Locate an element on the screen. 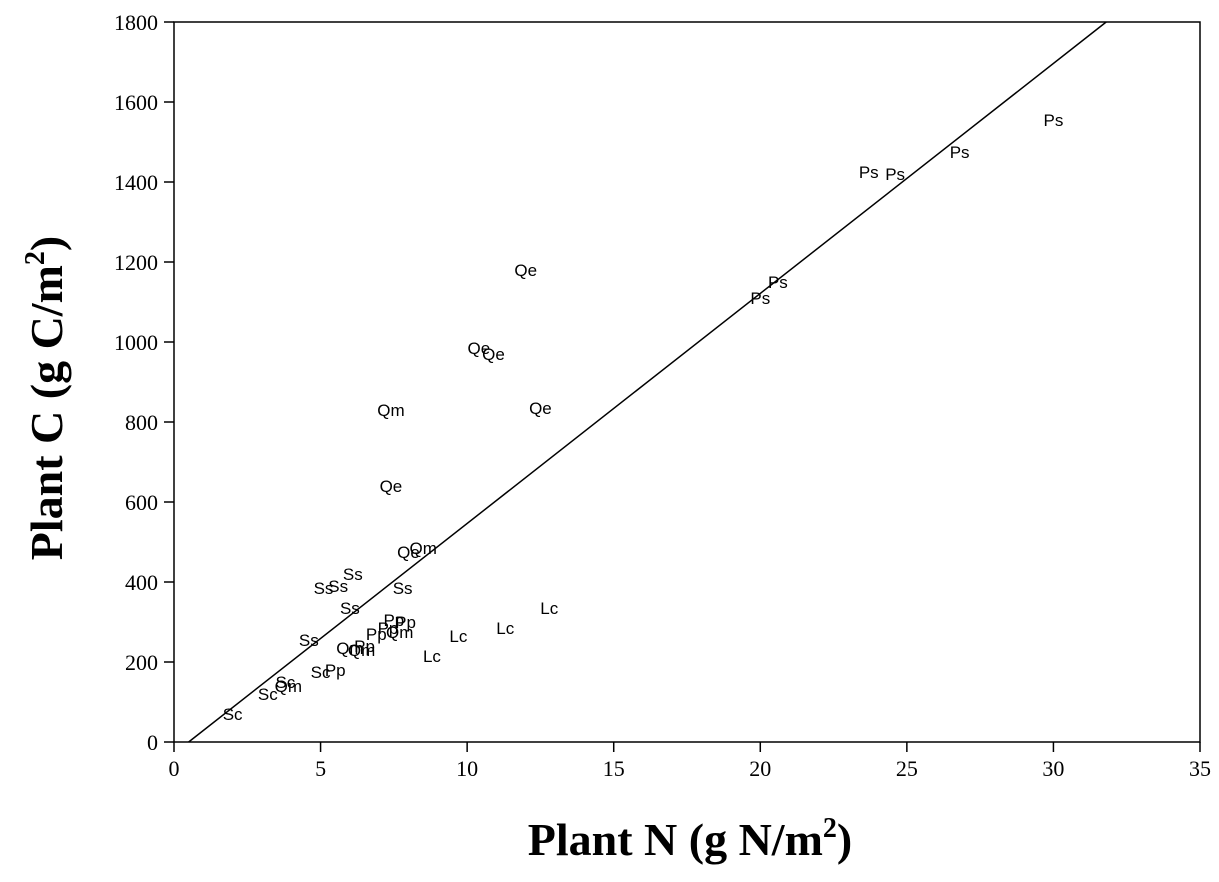  x-tick-label: 20 is located at coordinates (760, 768).